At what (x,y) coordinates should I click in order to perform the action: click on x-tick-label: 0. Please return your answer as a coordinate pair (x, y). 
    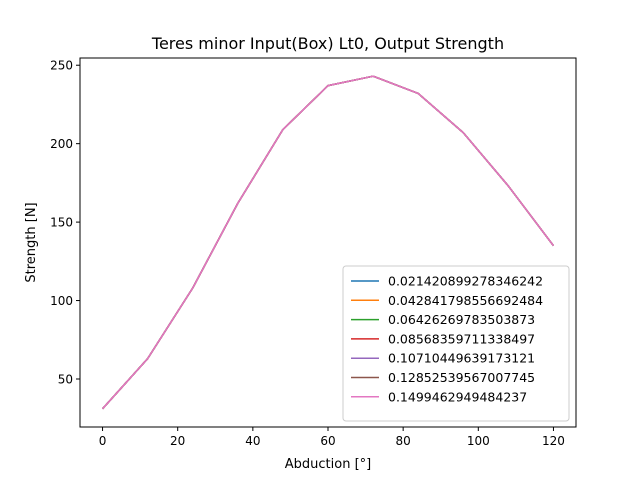
    Looking at the image, I should click on (103, 441).